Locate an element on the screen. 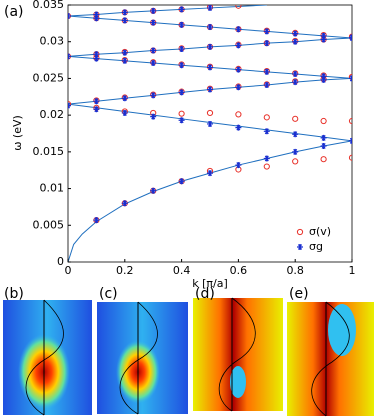 The height and width of the screenshot is (419, 374). y-tick-label: 0 is located at coordinates (60, 261).